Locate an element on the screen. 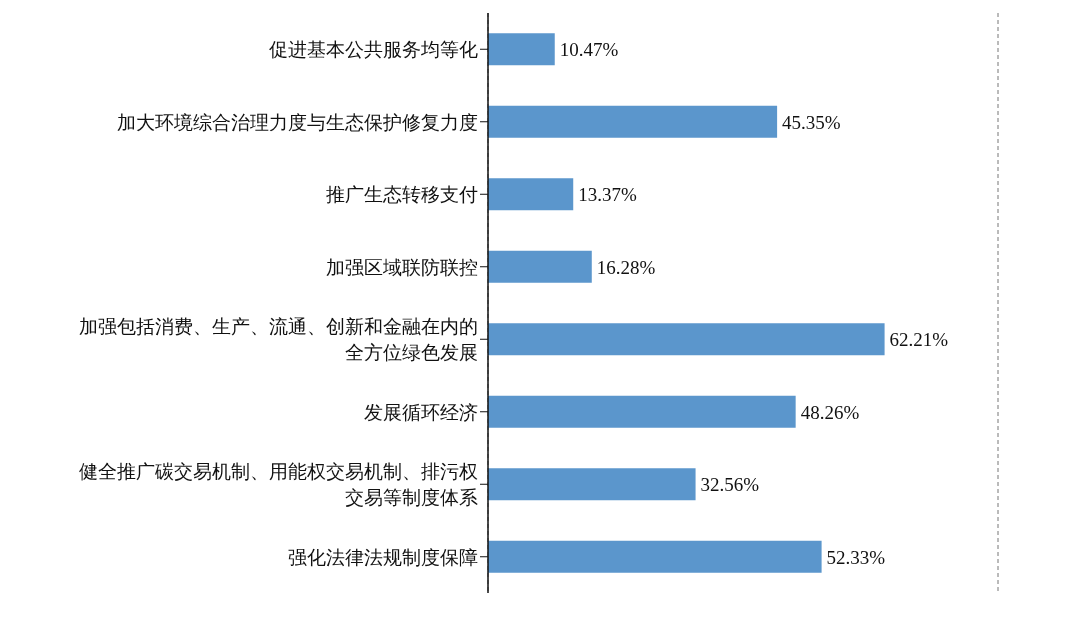 This screenshot has height=618, width=1080. y-tick-label: 健全推广碳交易机制、用能权交易机制、排污权交易等制度体系 is located at coordinates (278, 484).